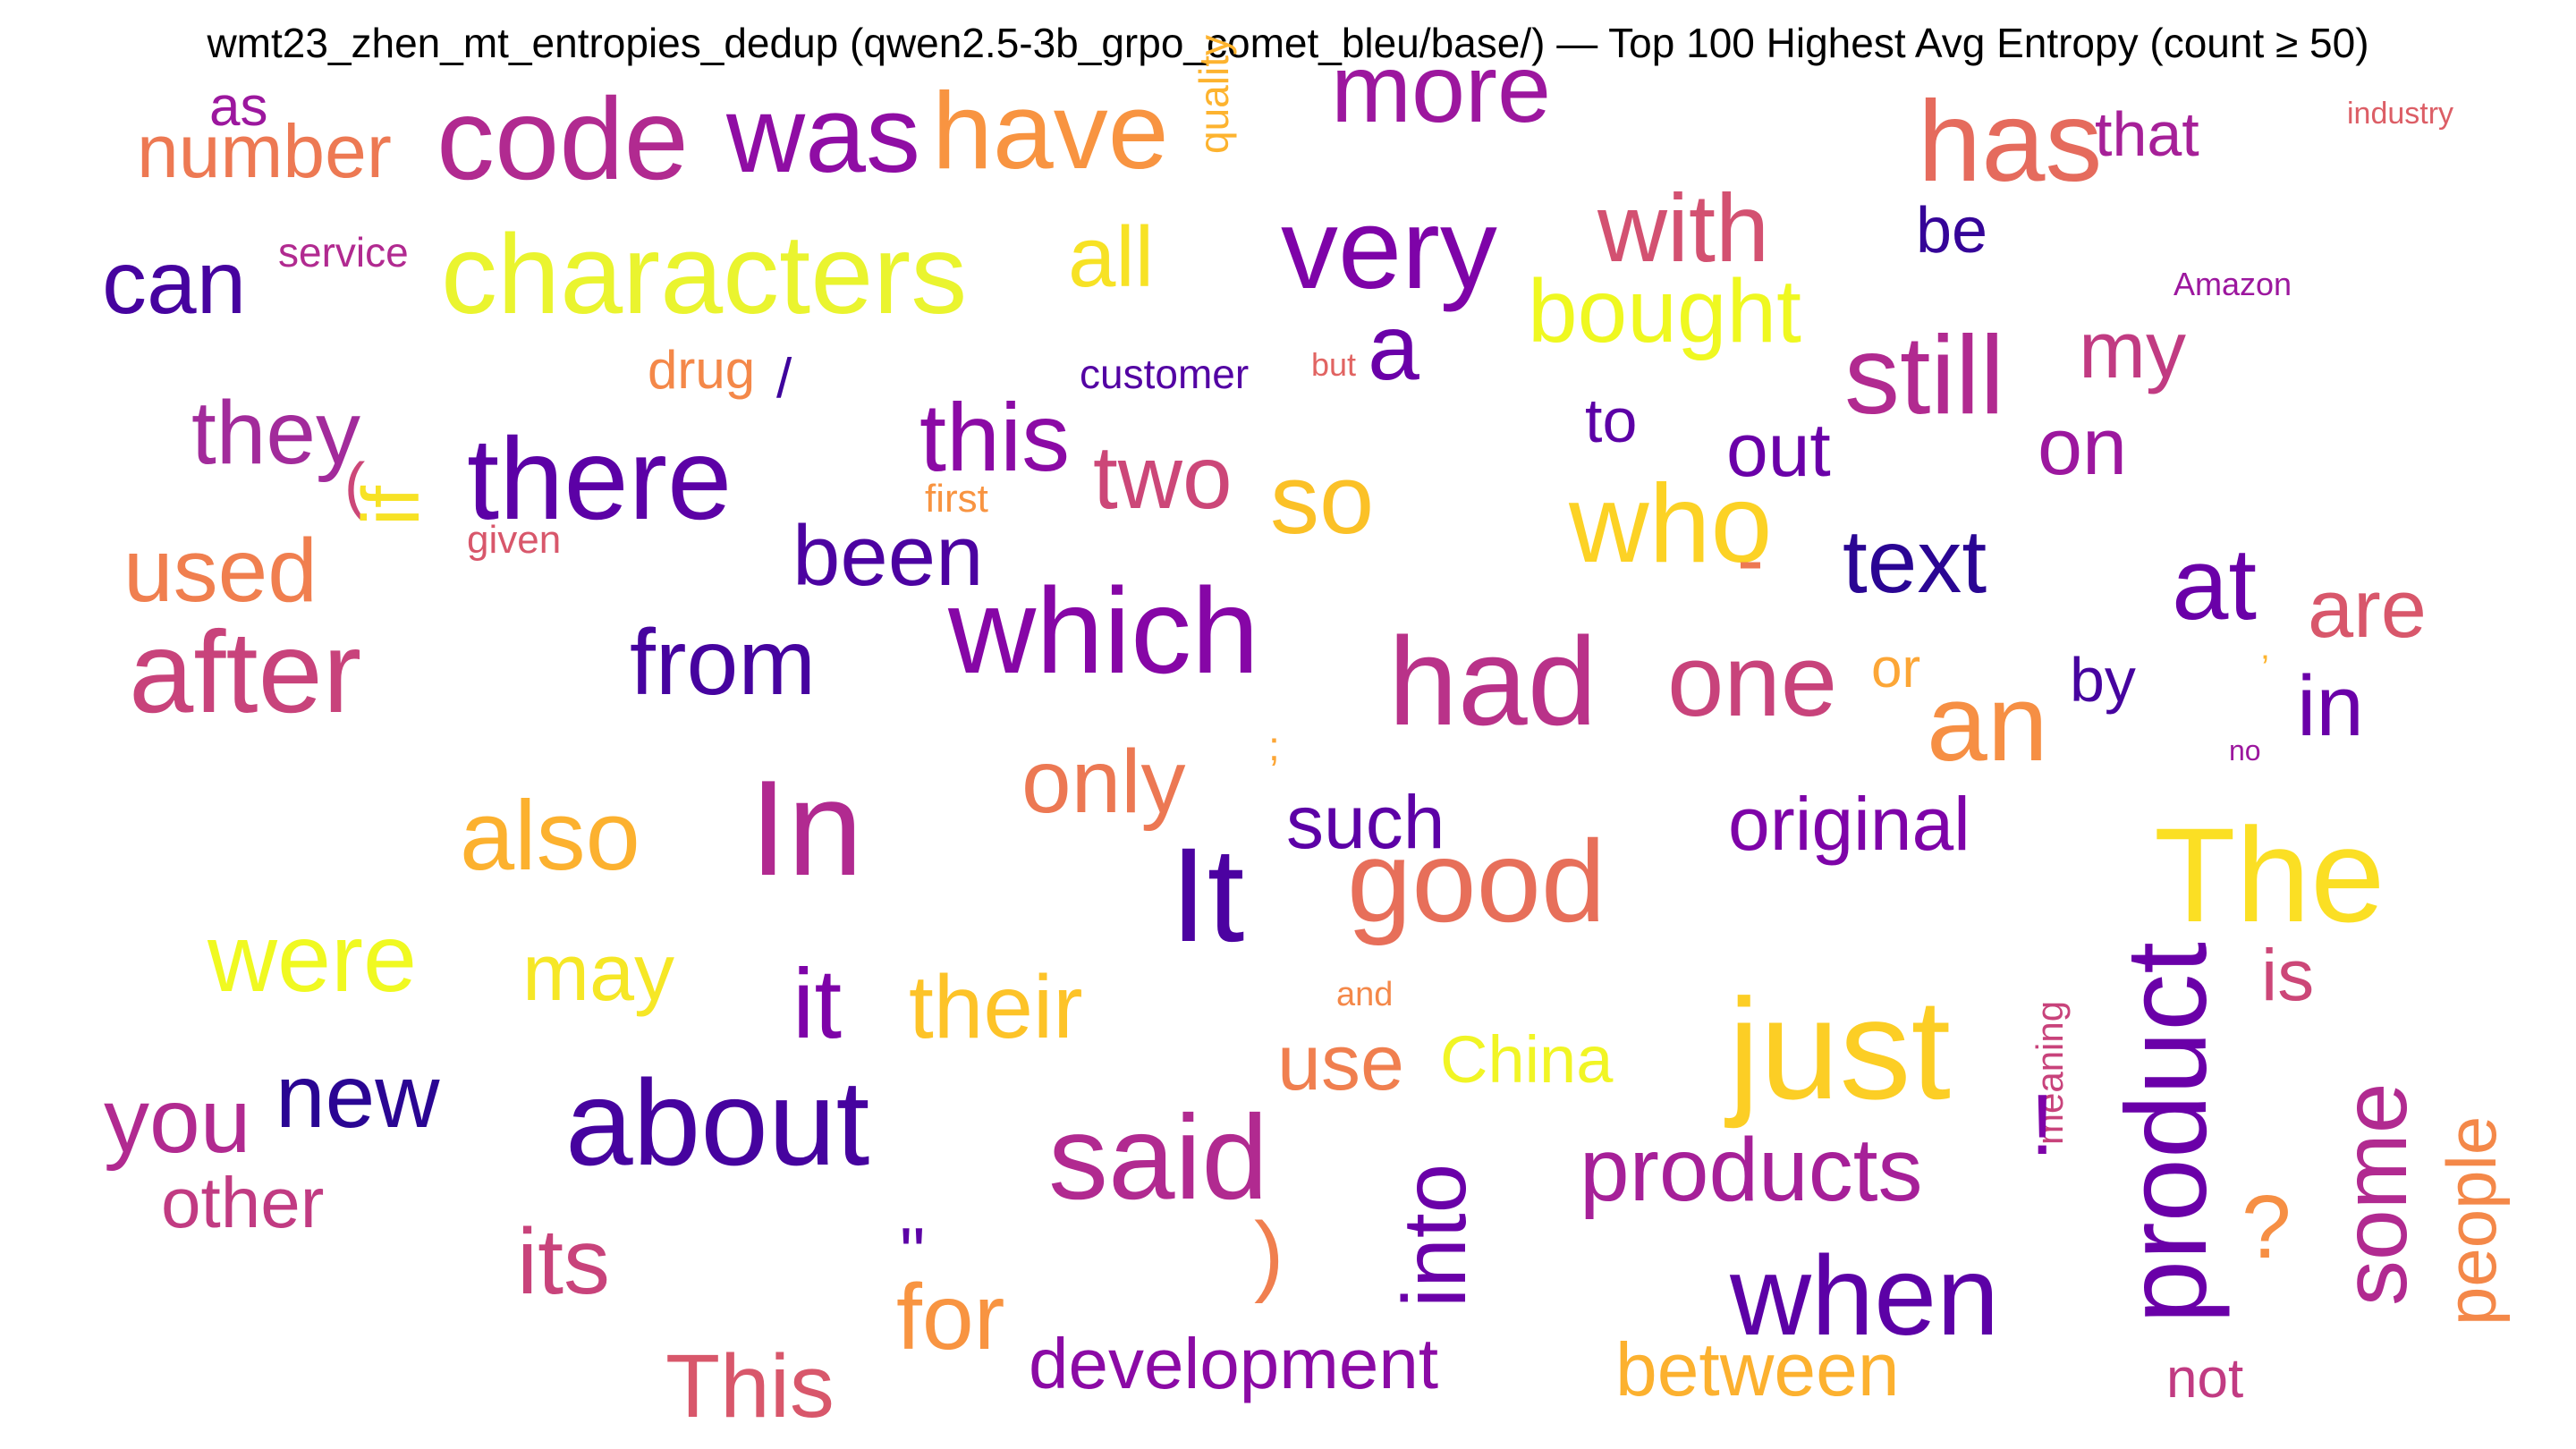 Image resolution: width=2576 pixels, height=1449 pixels. I want to click on word-7: has, so click(2010, 142).